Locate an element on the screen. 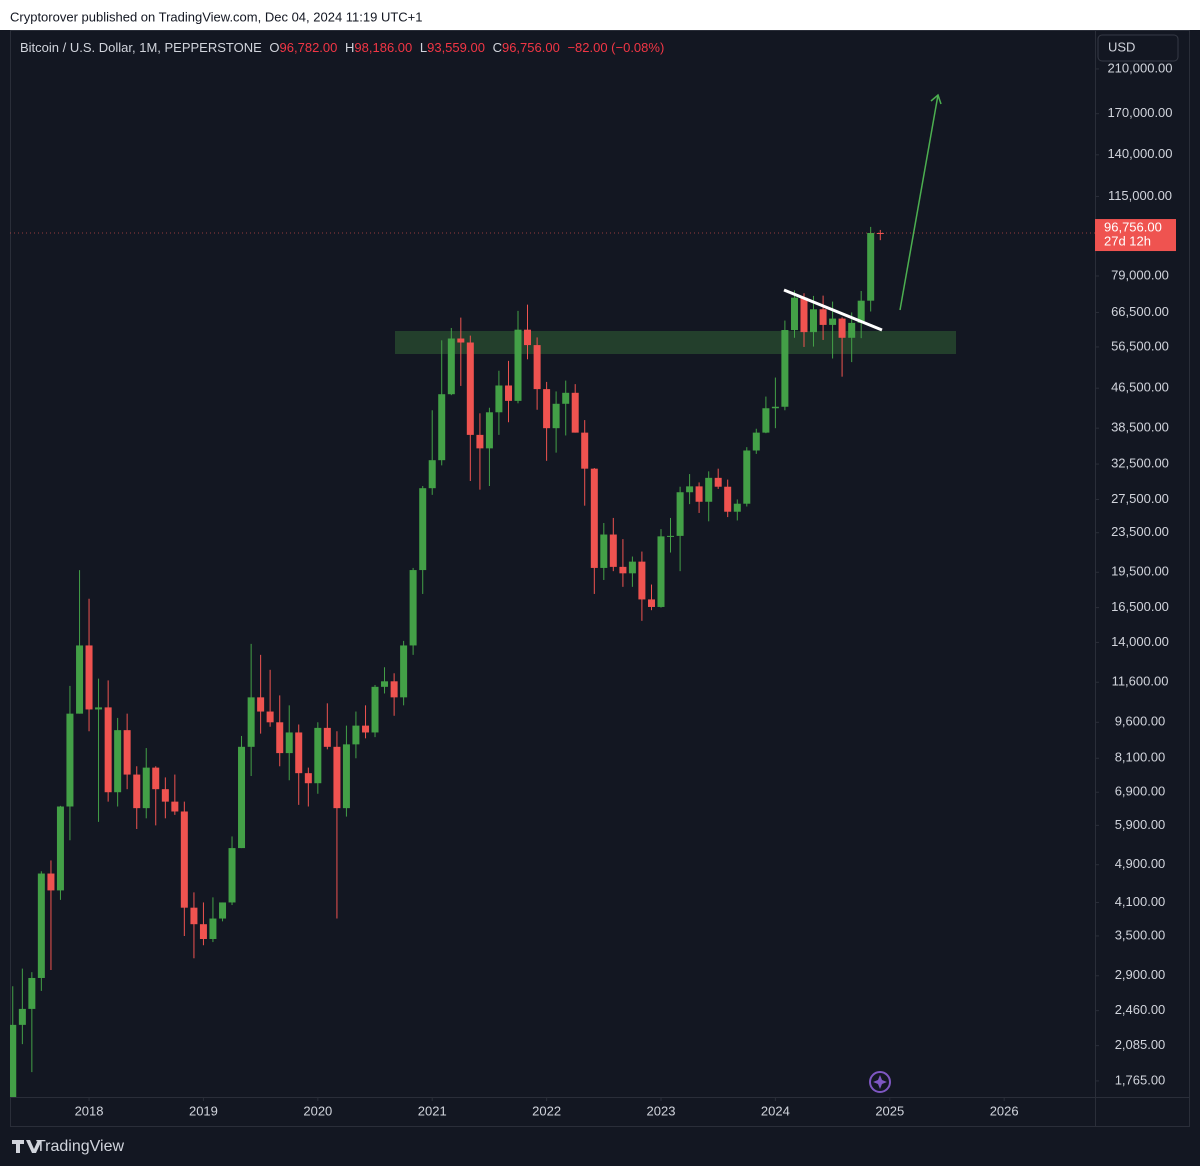  header-bar is located at coordinates (600, 15).